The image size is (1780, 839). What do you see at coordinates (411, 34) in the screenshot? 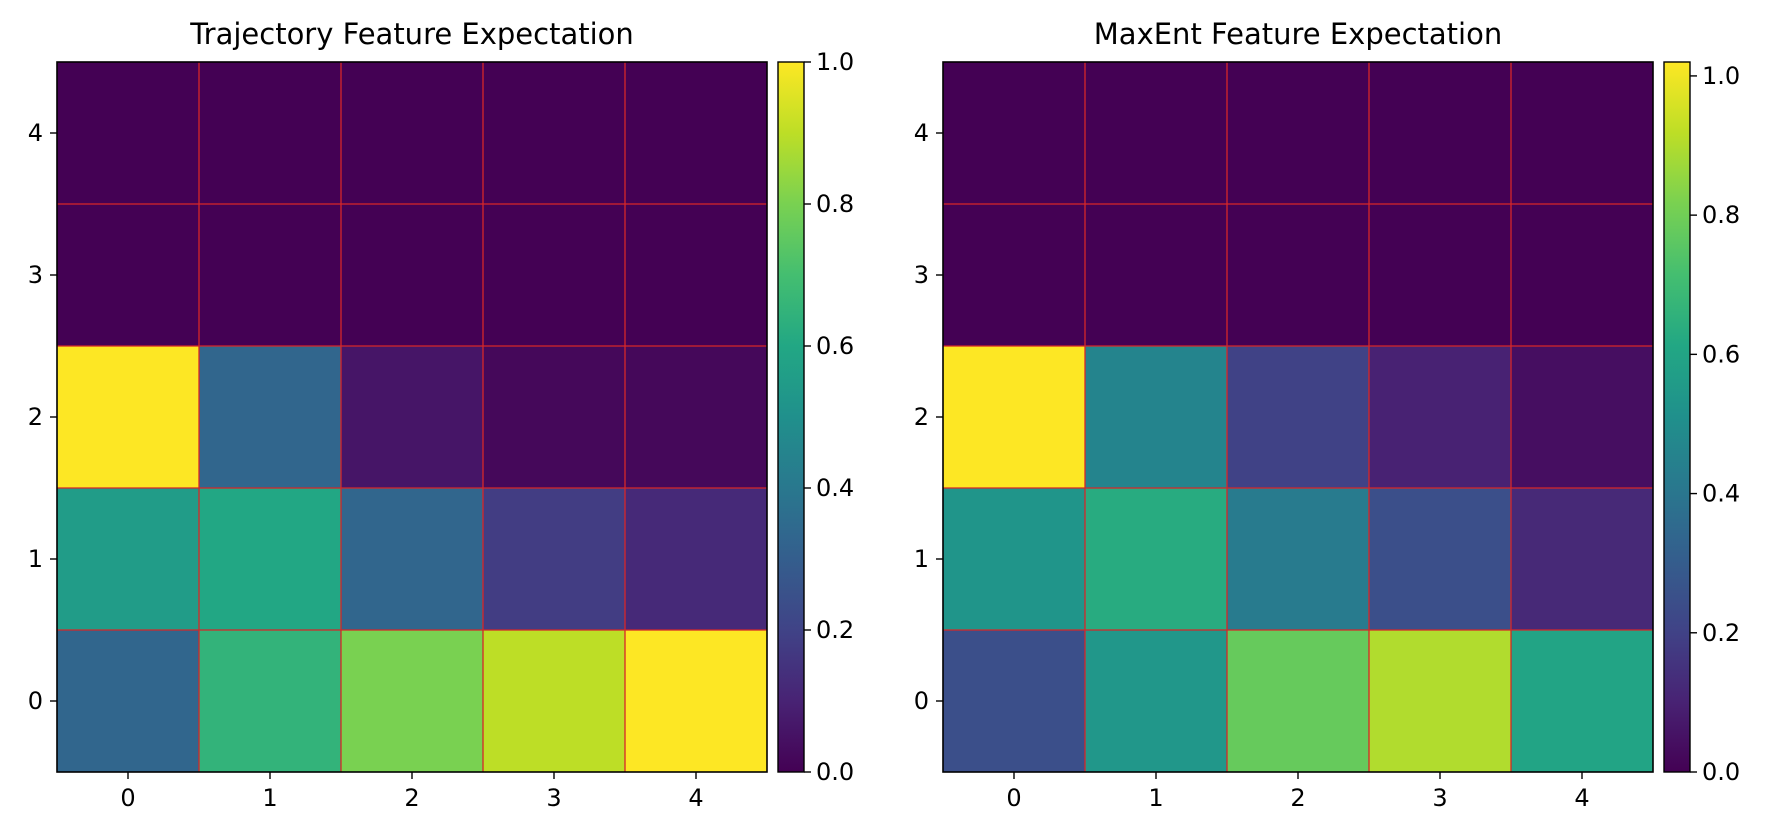
I see `chart-title-0: Trajectory Feature Expectation` at bounding box center [411, 34].